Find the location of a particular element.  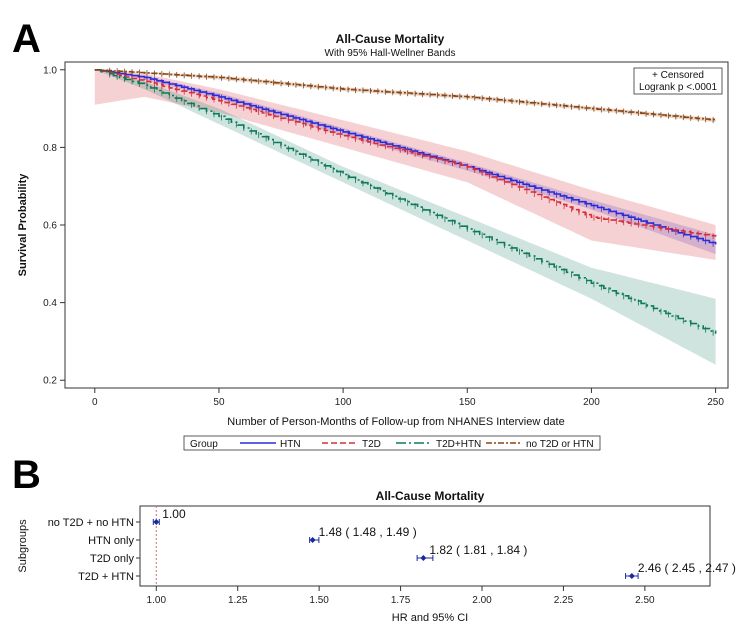

panel-b-xlabel: HR and 95% CI is located at coordinates (430, 618).